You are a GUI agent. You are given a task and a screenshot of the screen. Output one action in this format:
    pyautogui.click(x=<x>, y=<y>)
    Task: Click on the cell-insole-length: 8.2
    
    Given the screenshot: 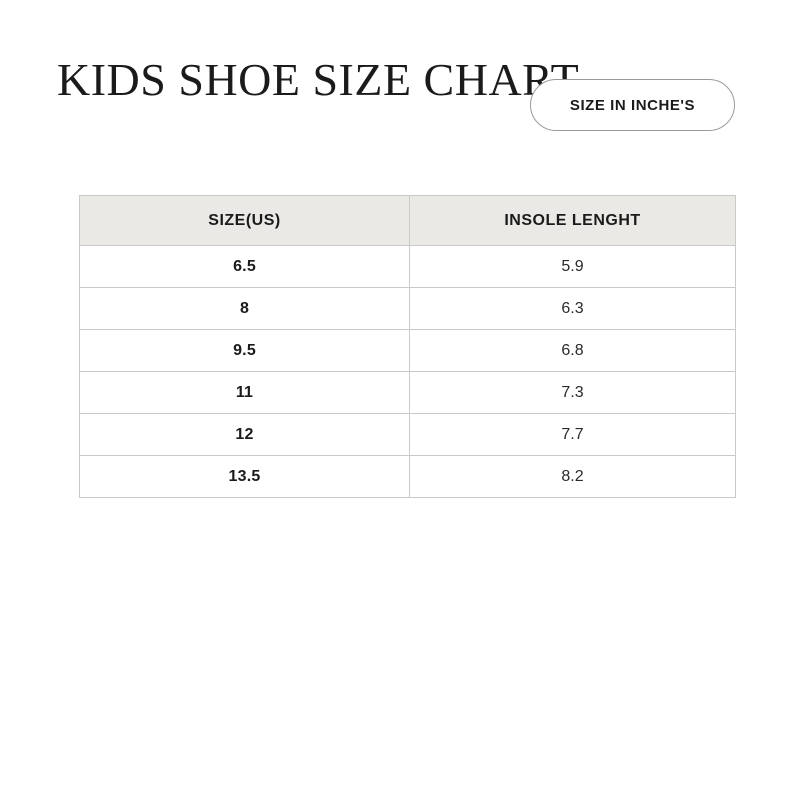 What is the action you would take?
    pyautogui.click(x=572, y=476)
    